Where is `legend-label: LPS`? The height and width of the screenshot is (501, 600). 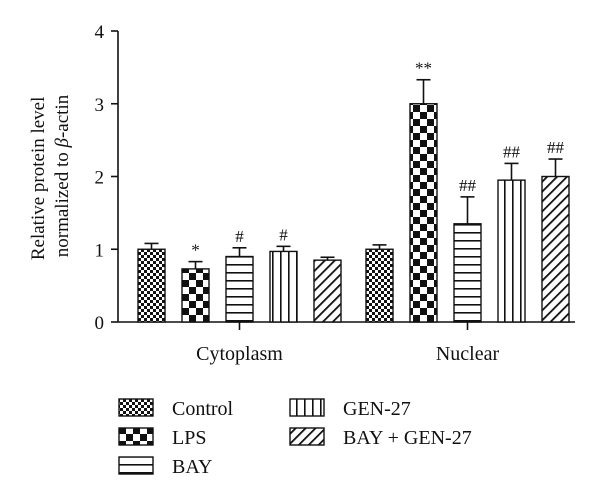
legend-label: LPS is located at coordinates (189, 438).